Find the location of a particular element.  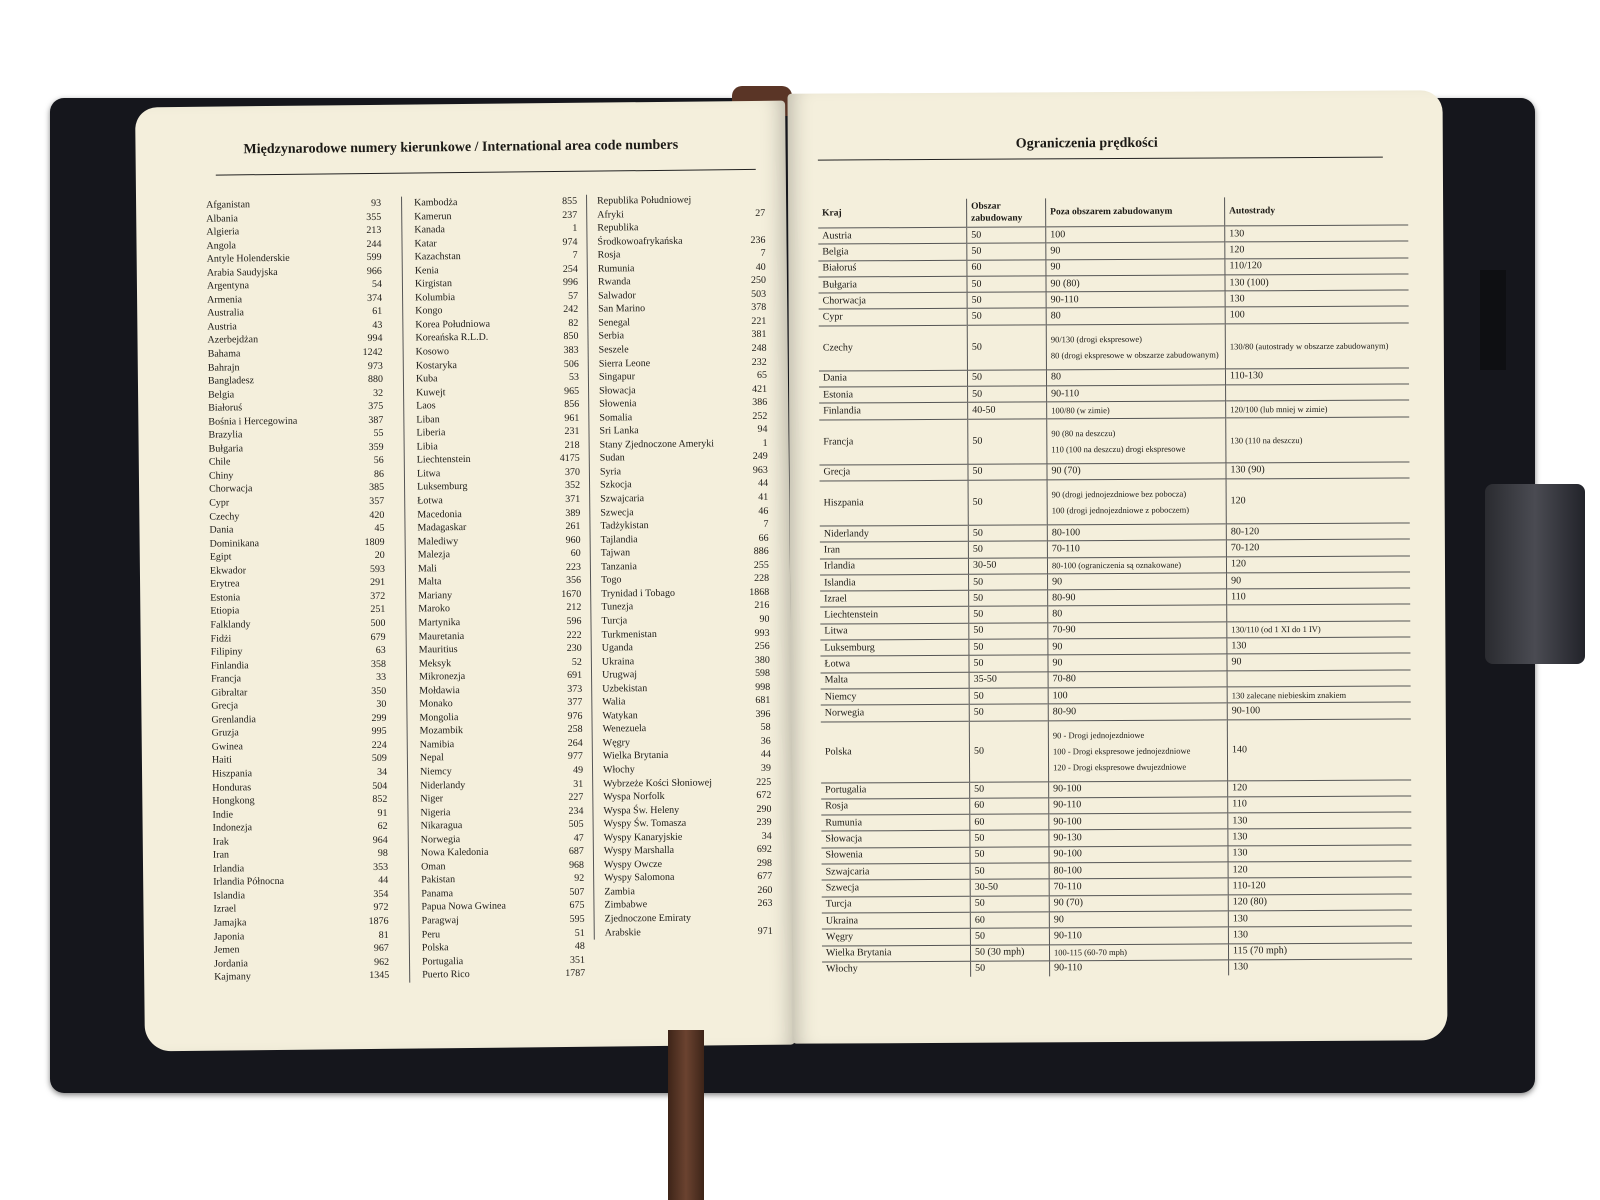

country-name: Macedonia is located at coordinates (439, 514).